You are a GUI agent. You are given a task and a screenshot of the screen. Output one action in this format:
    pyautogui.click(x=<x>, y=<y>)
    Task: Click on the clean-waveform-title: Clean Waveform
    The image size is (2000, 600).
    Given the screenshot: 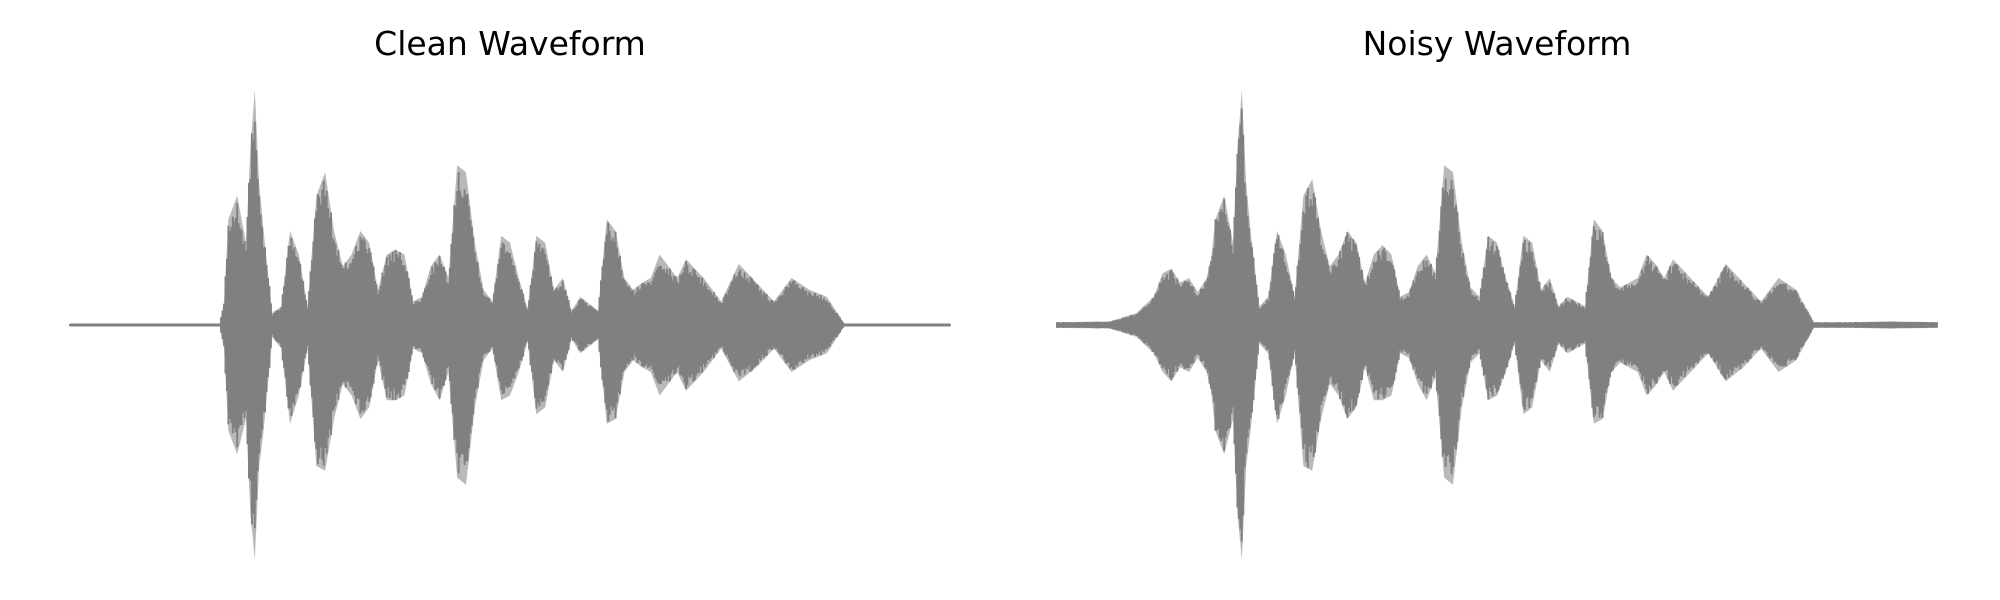 What is the action you would take?
    pyautogui.click(x=510, y=43)
    